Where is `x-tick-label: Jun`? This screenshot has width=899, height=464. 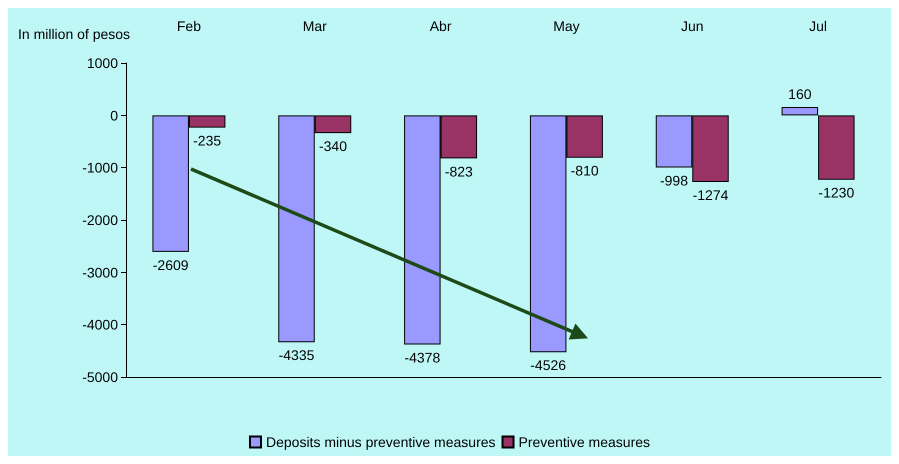 x-tick-label: Jun is located at coordinates (692, 26).